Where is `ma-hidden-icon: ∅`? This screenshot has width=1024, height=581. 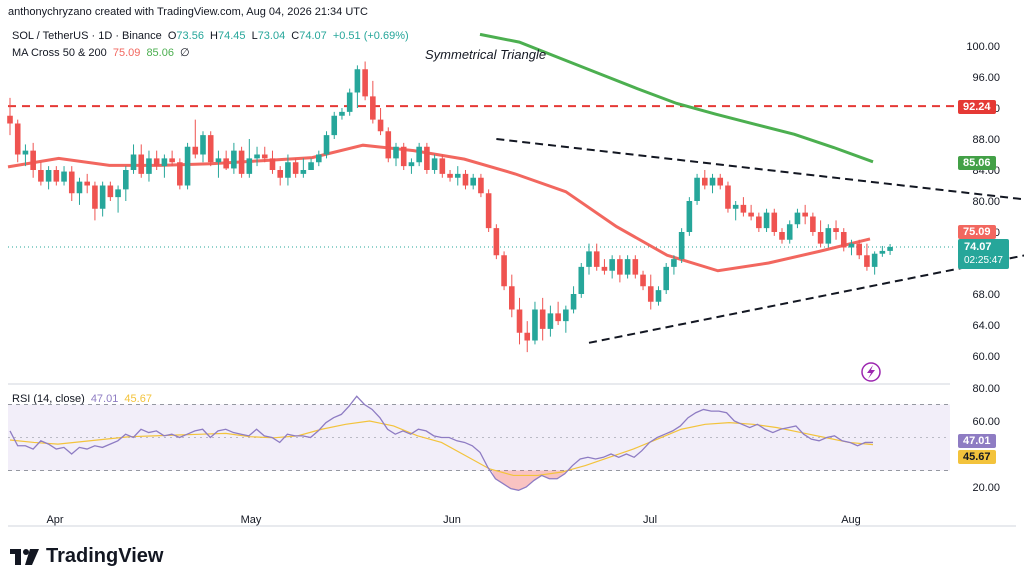 ma-hidden-icon: ∅ is located at coordinates (185, 53).